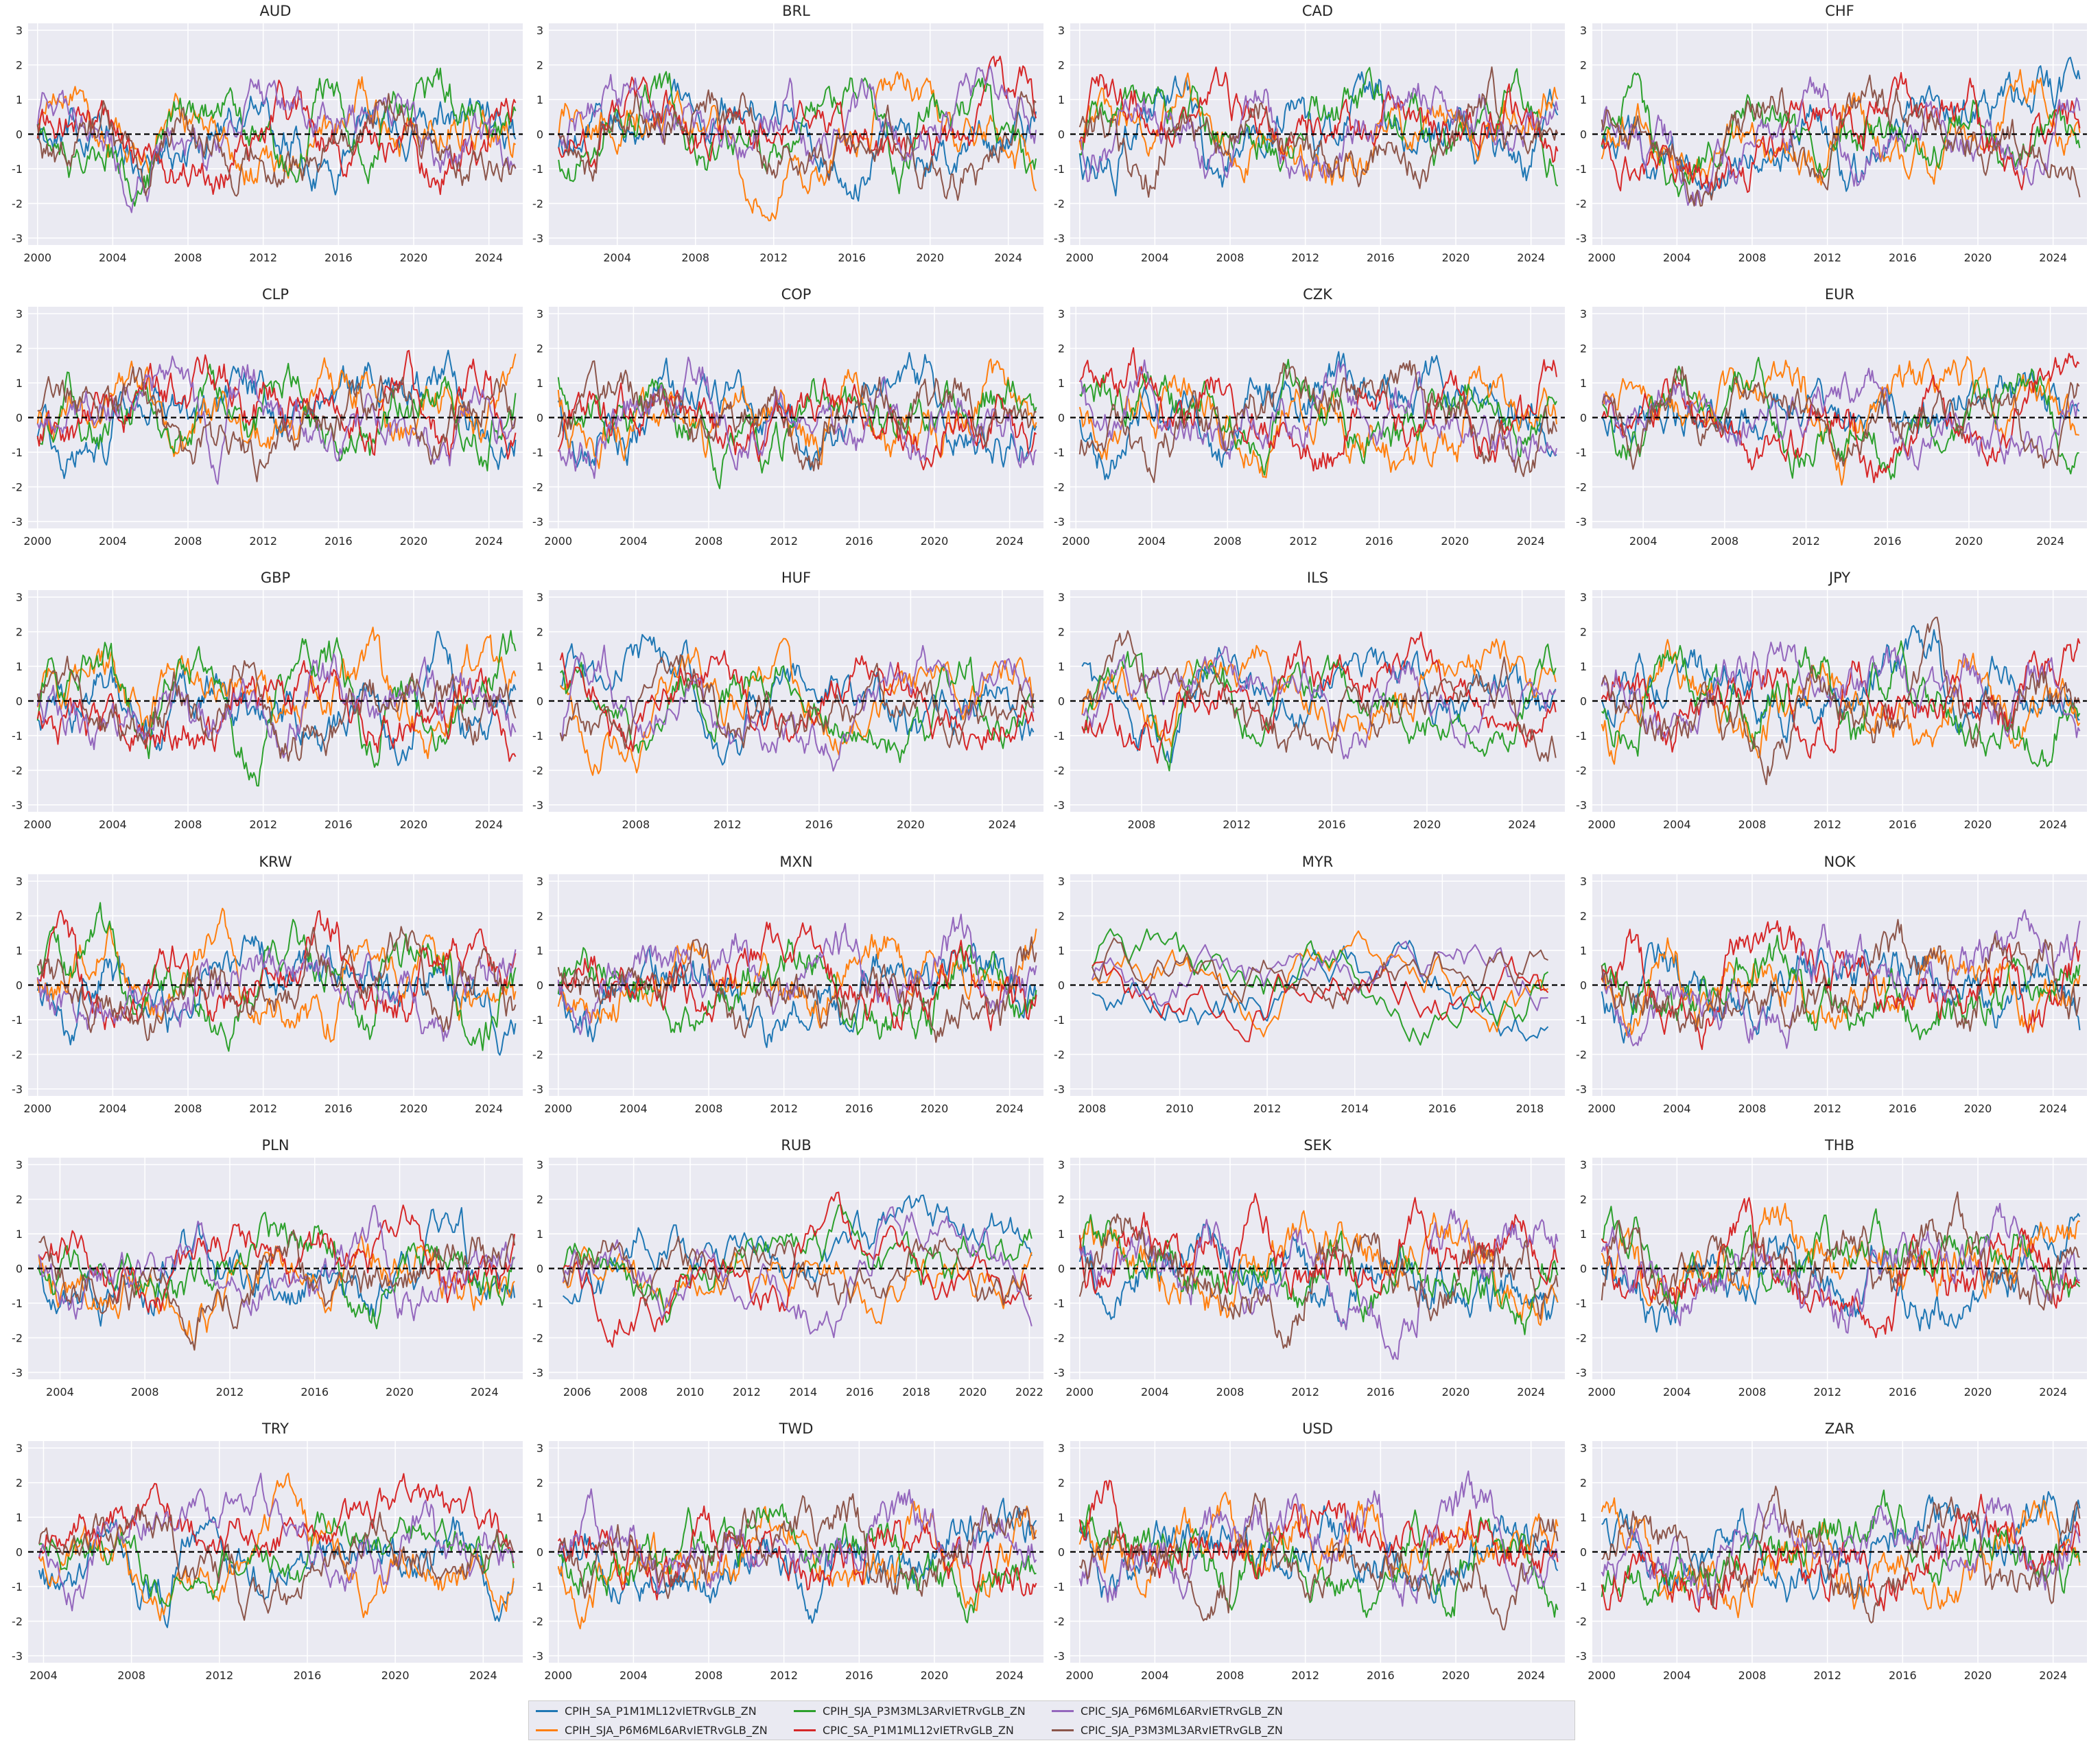  I want to click on panel-eur: EUR 3 2 1 0 -1 -2 -3 2004 2008 2012 2016 2020 2024, so click(1829, 420).